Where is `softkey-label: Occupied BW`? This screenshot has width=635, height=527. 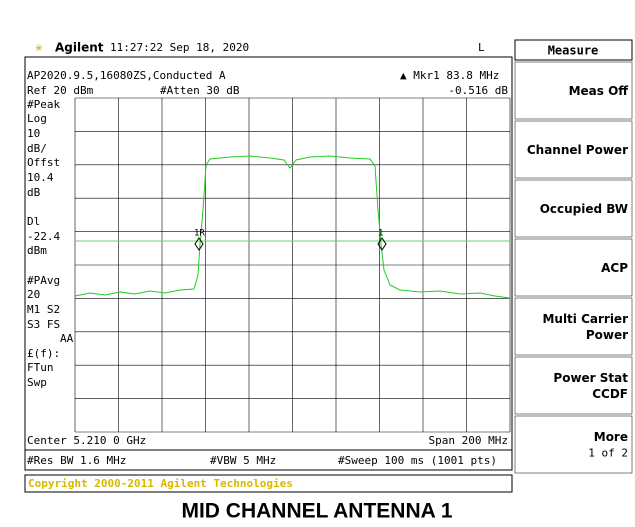 softkey-label: Occupied BW is located at coordinates (584, 209).